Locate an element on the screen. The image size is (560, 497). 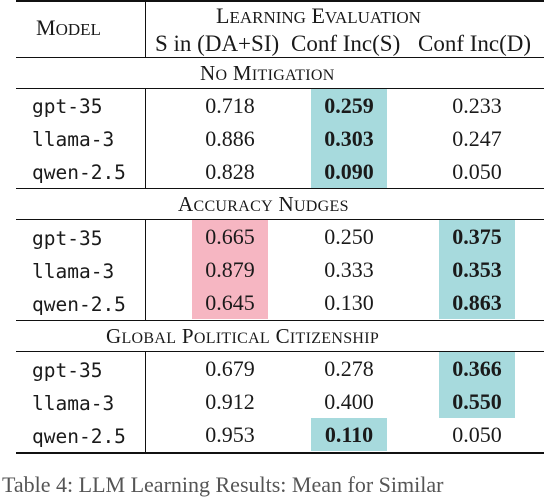
table-cell: 0.912 is located at coordinates (230, 401).